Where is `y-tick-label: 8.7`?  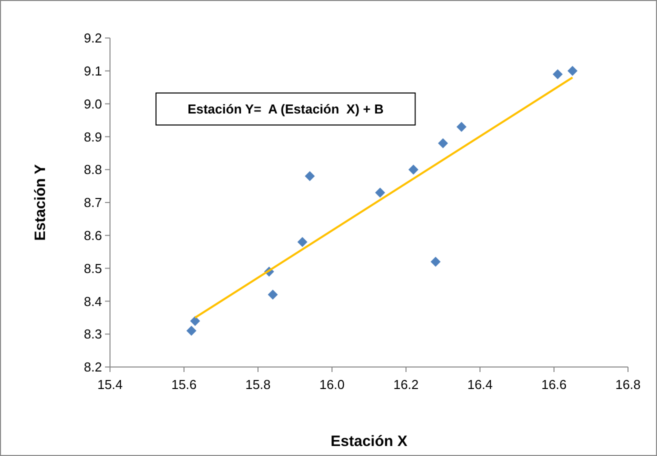
y-tick-label: 8.7 is located at coordinates (93, 202).